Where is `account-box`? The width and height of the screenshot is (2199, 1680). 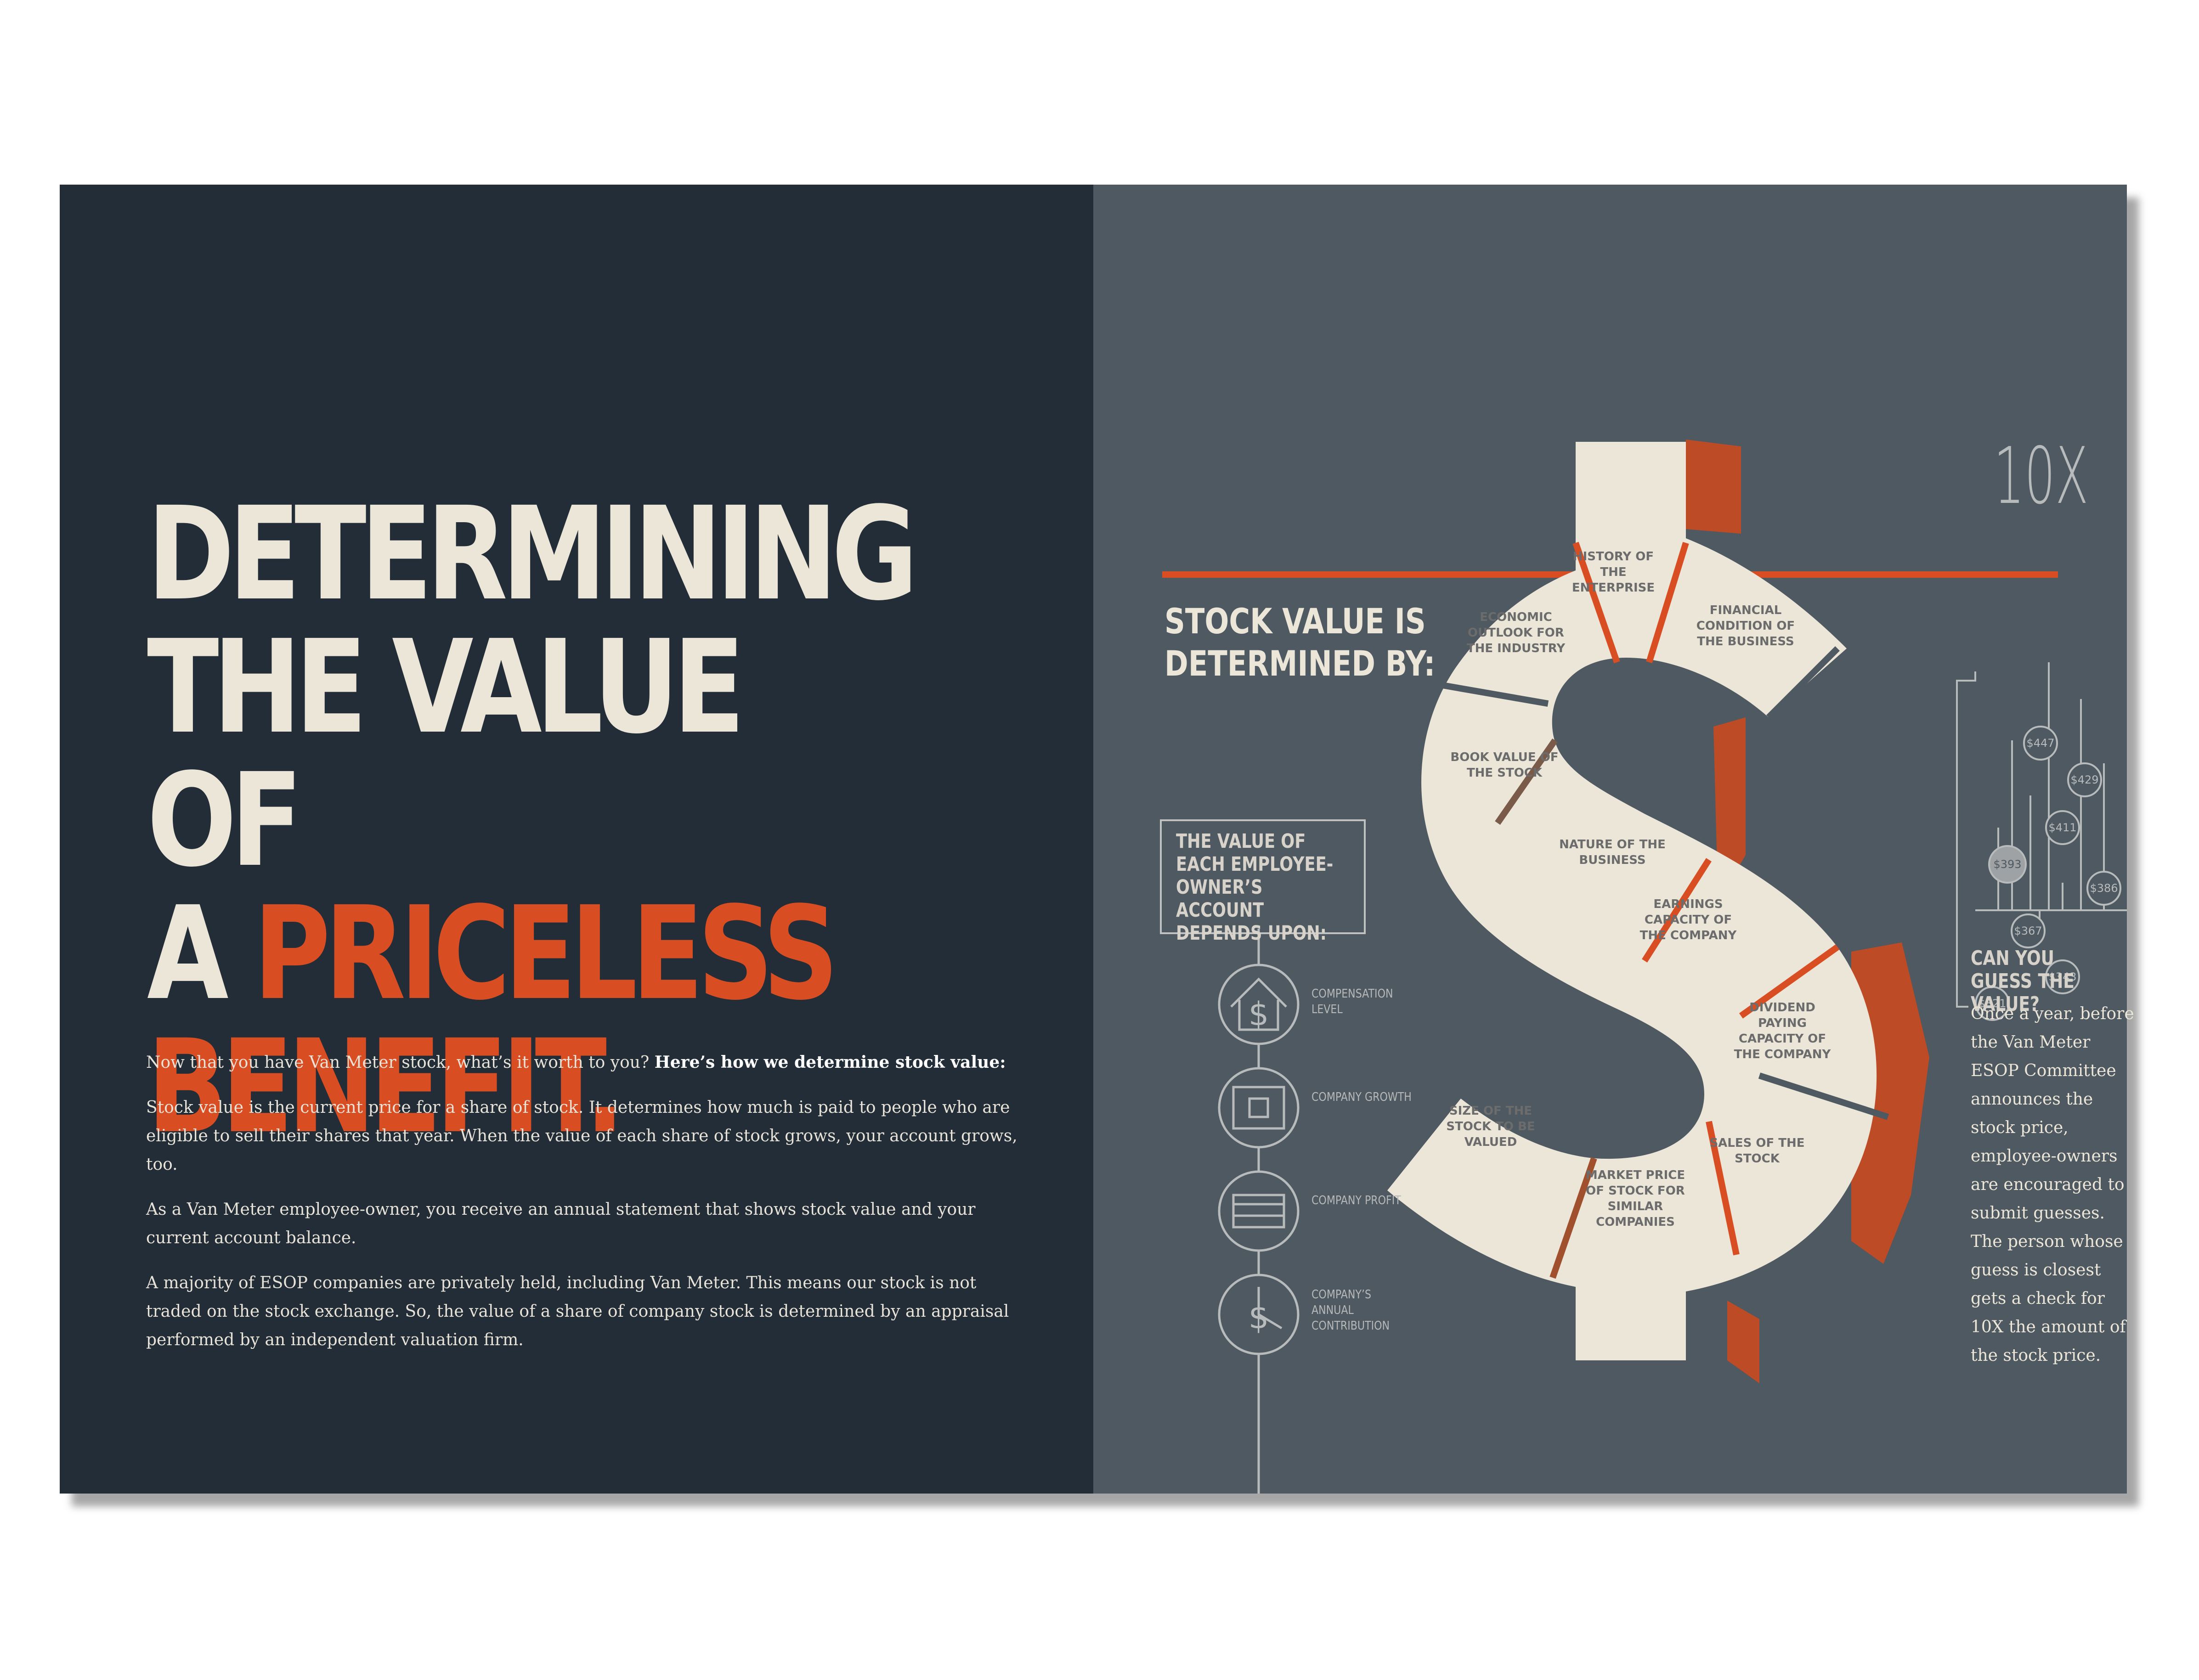
account-box is located at coordinates (1263, 876).